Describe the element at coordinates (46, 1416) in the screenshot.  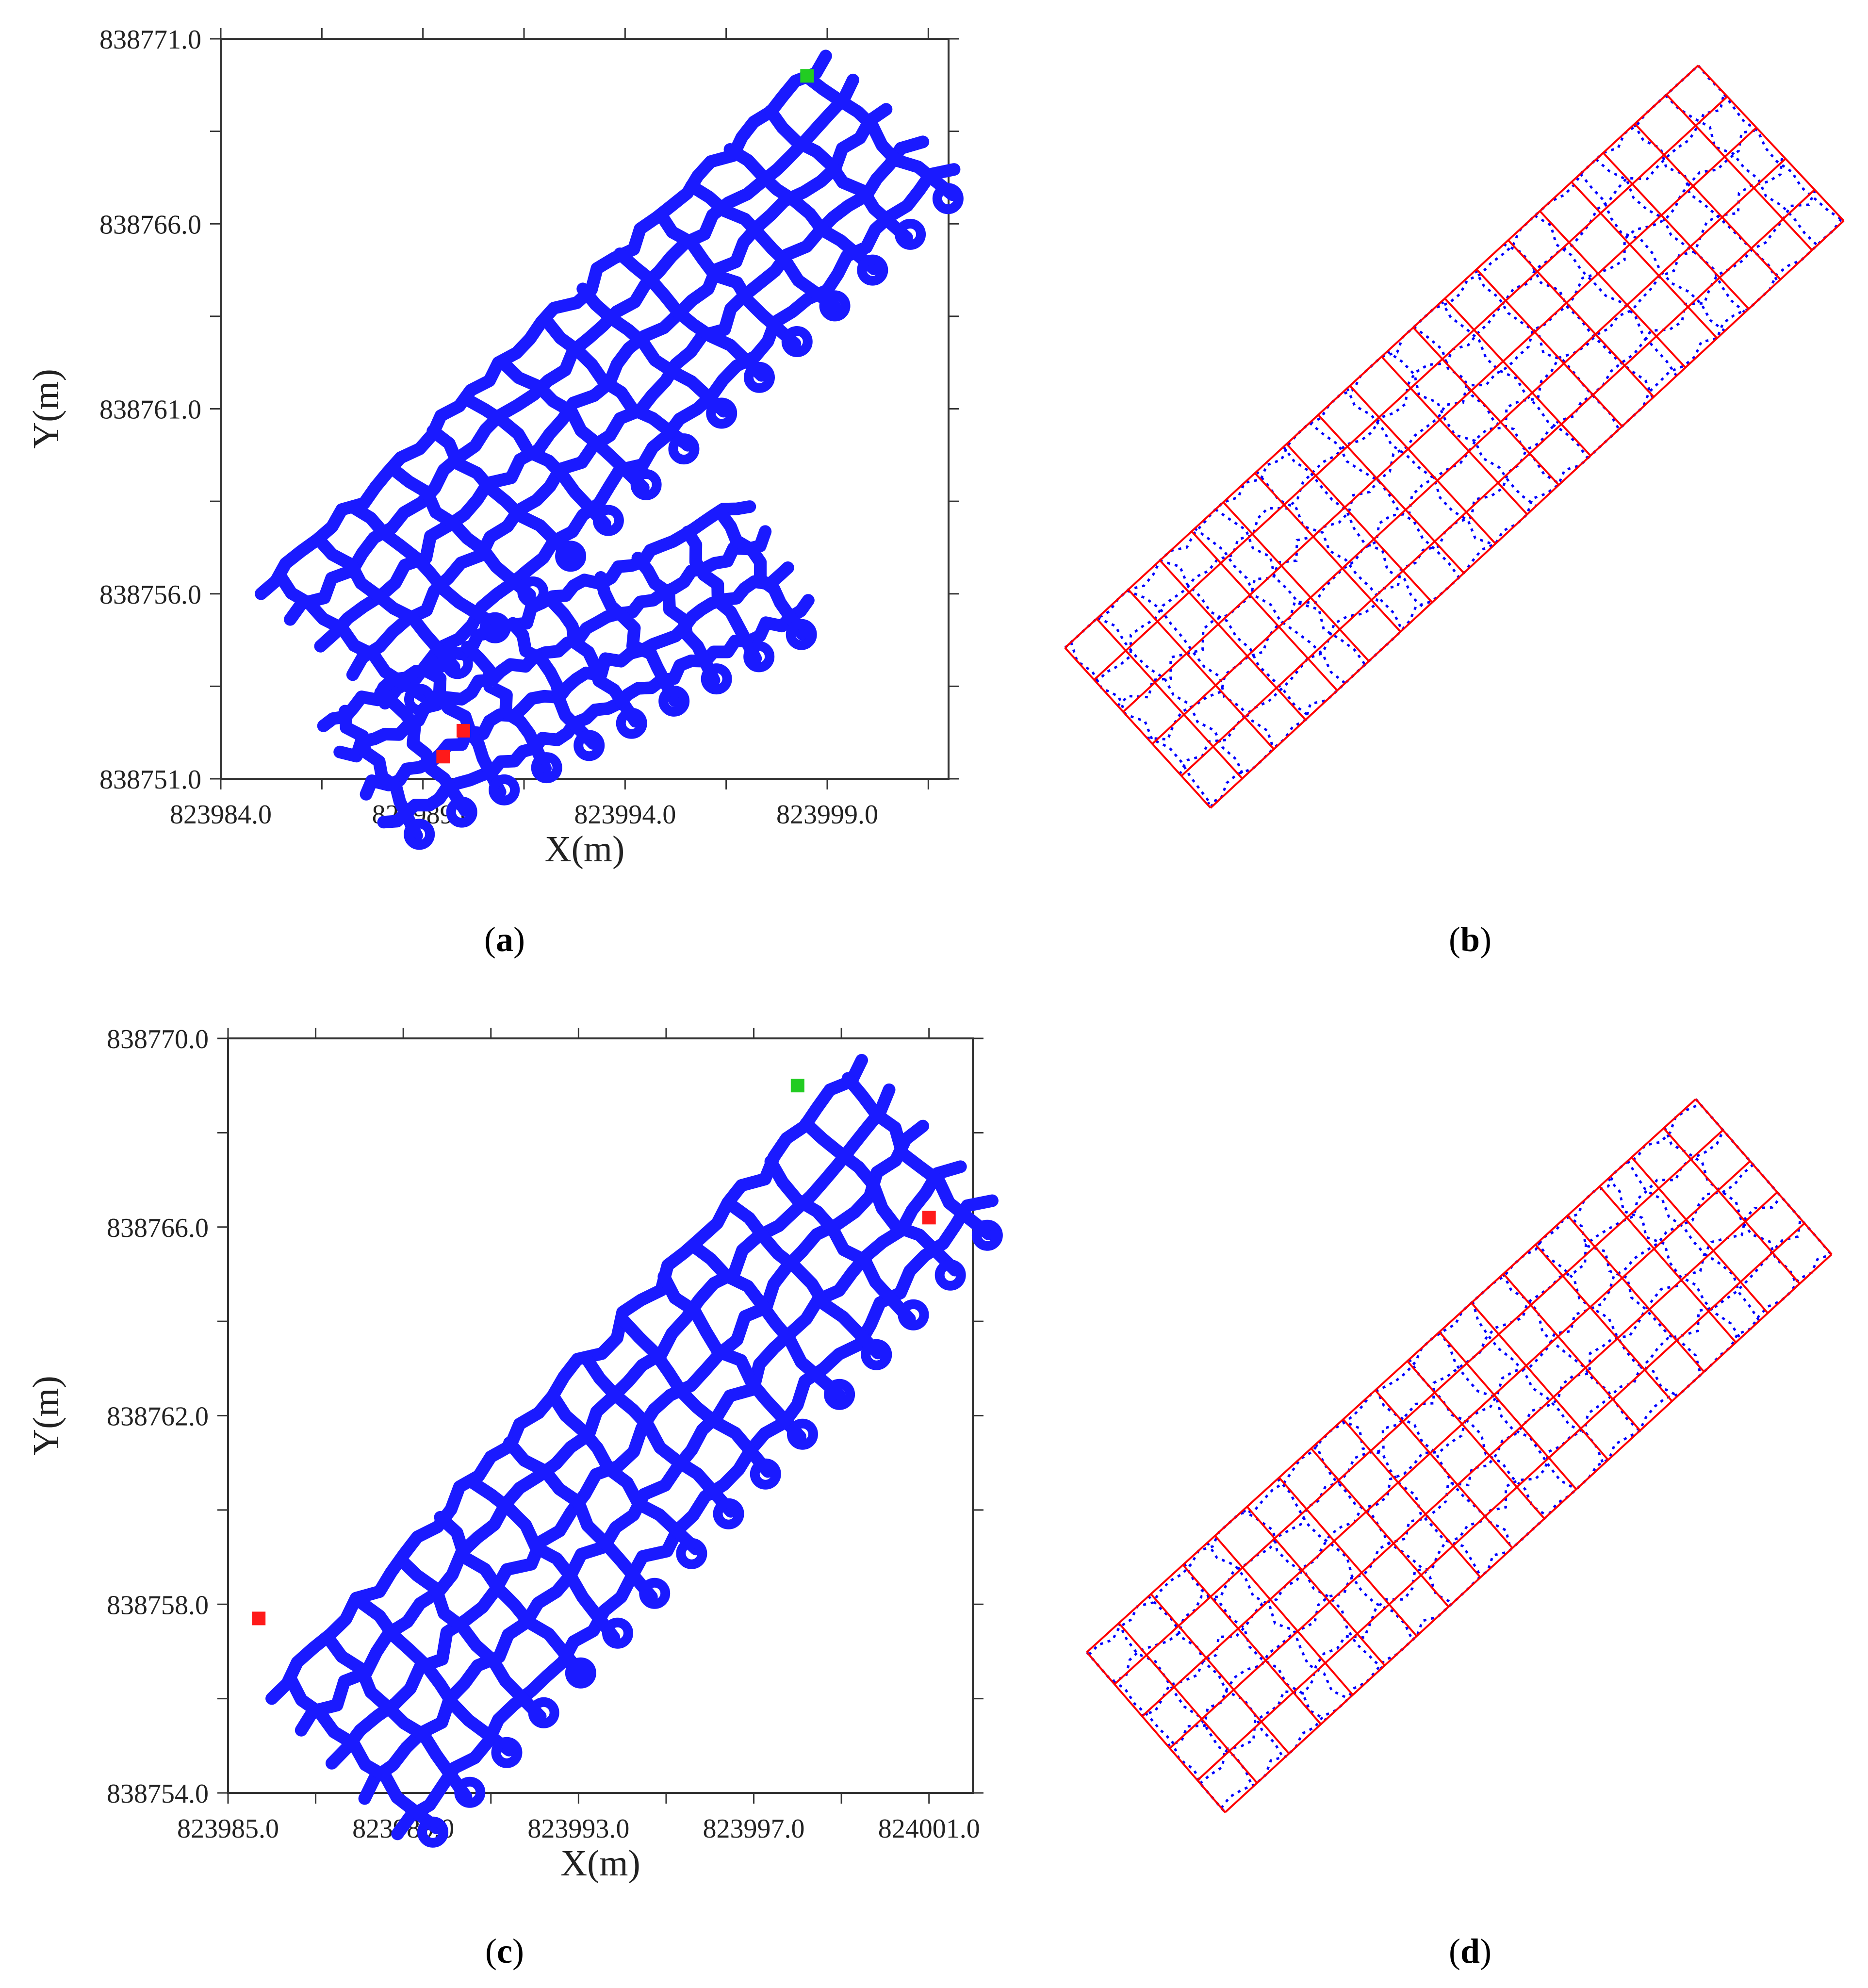
I see `y-axis-title: Y(m)` at that location.